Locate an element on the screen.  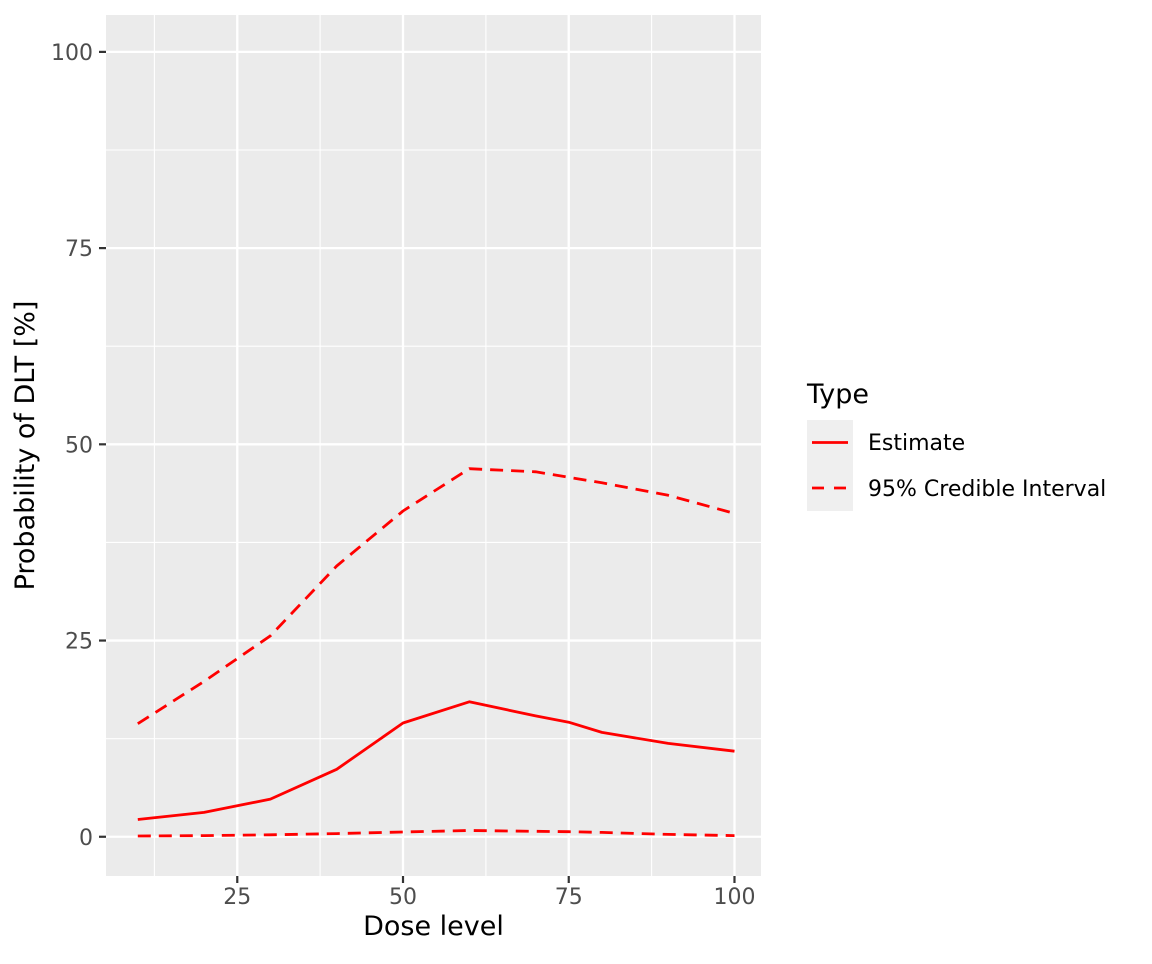
y-axis-title: Probability of DLT [%] is located at coordinates (25, 446).